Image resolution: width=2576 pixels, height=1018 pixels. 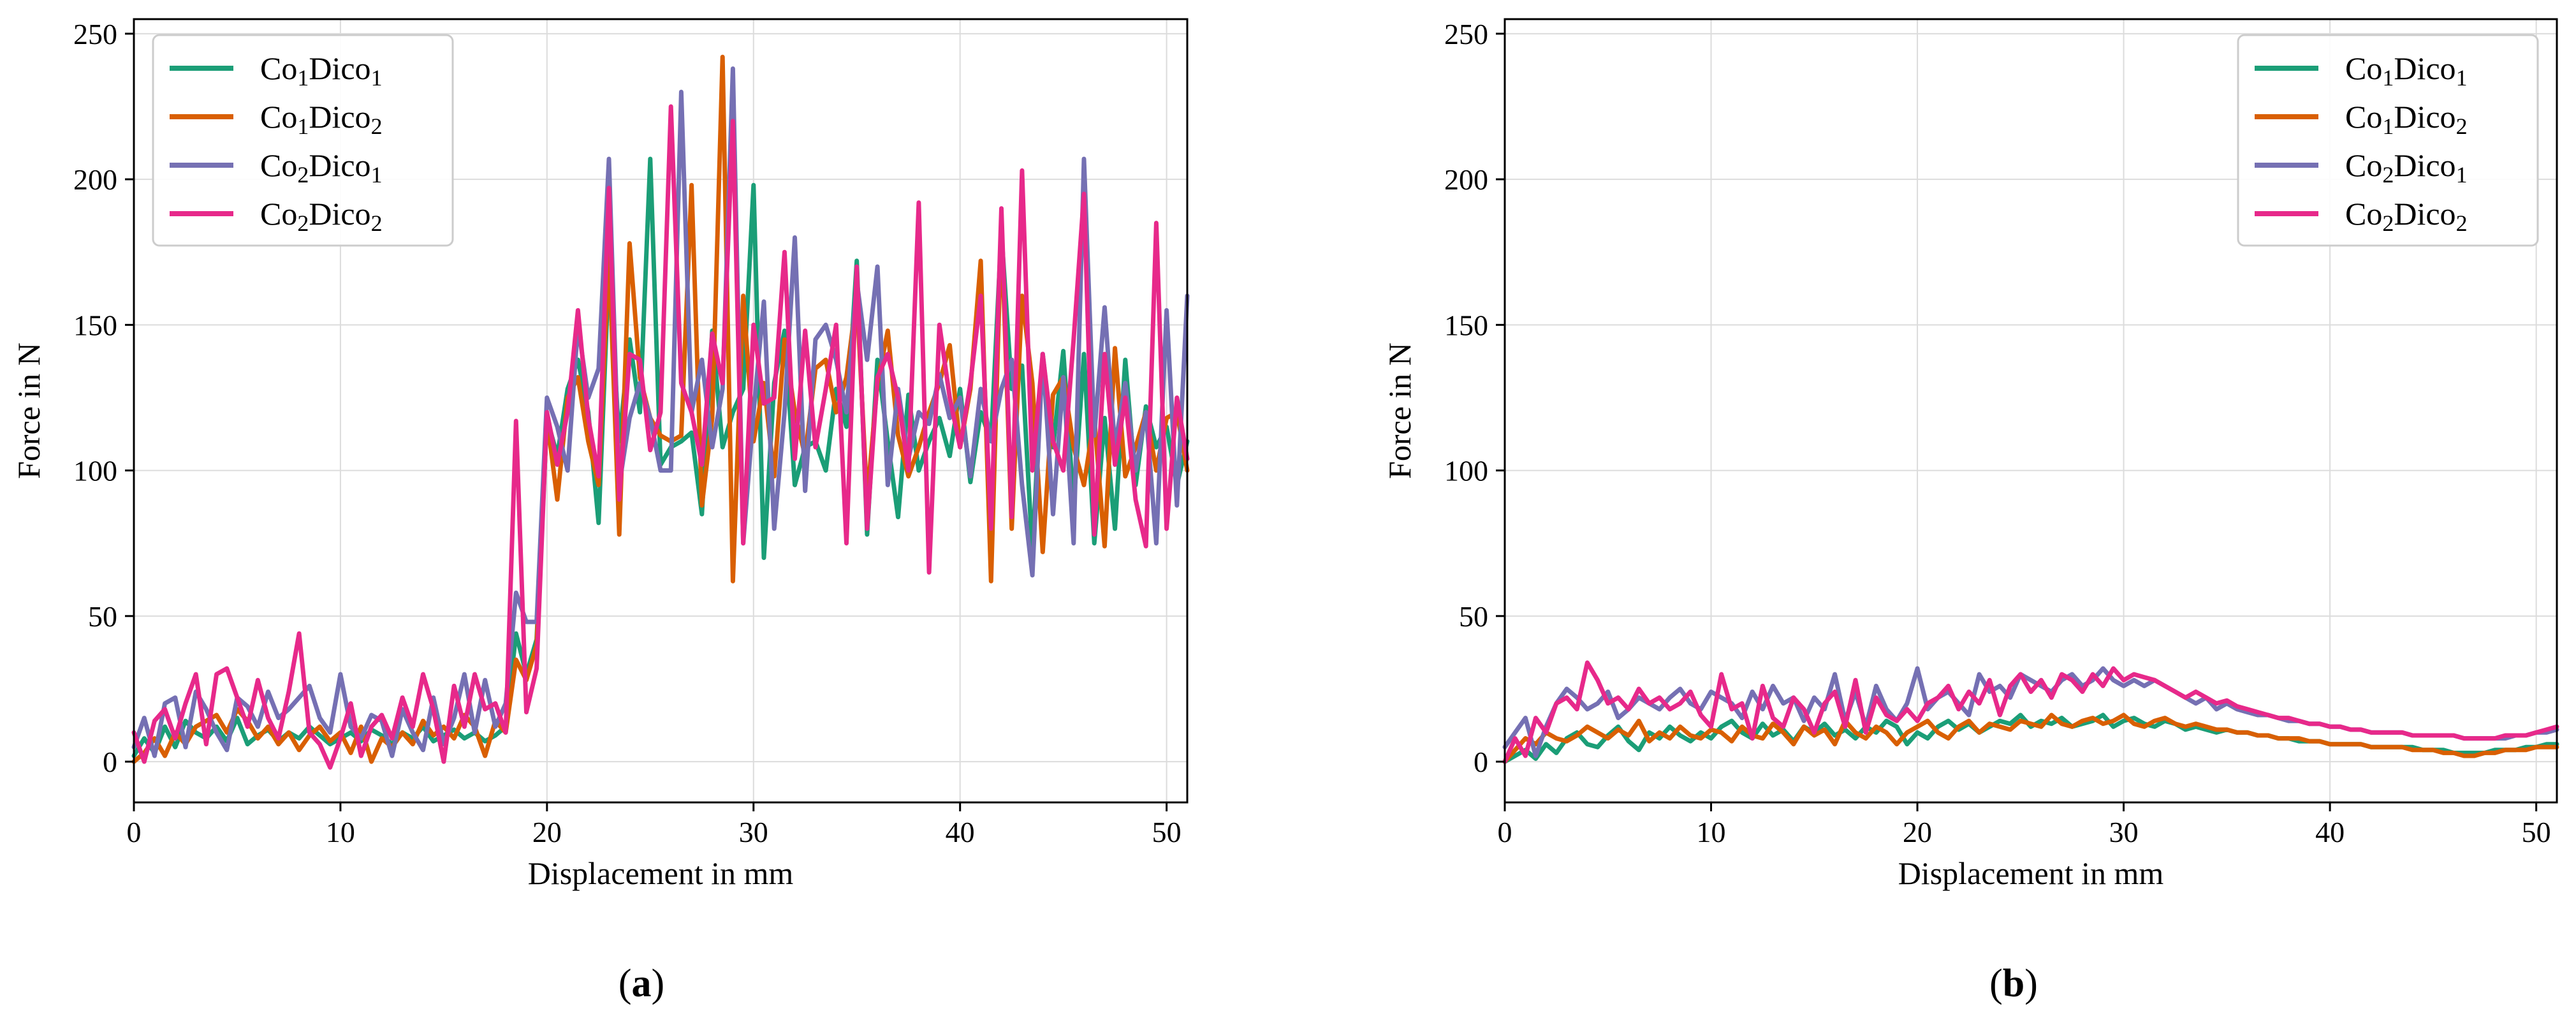 I want to click on series-line-Co2Dico1, so click(x=2030, y=712).